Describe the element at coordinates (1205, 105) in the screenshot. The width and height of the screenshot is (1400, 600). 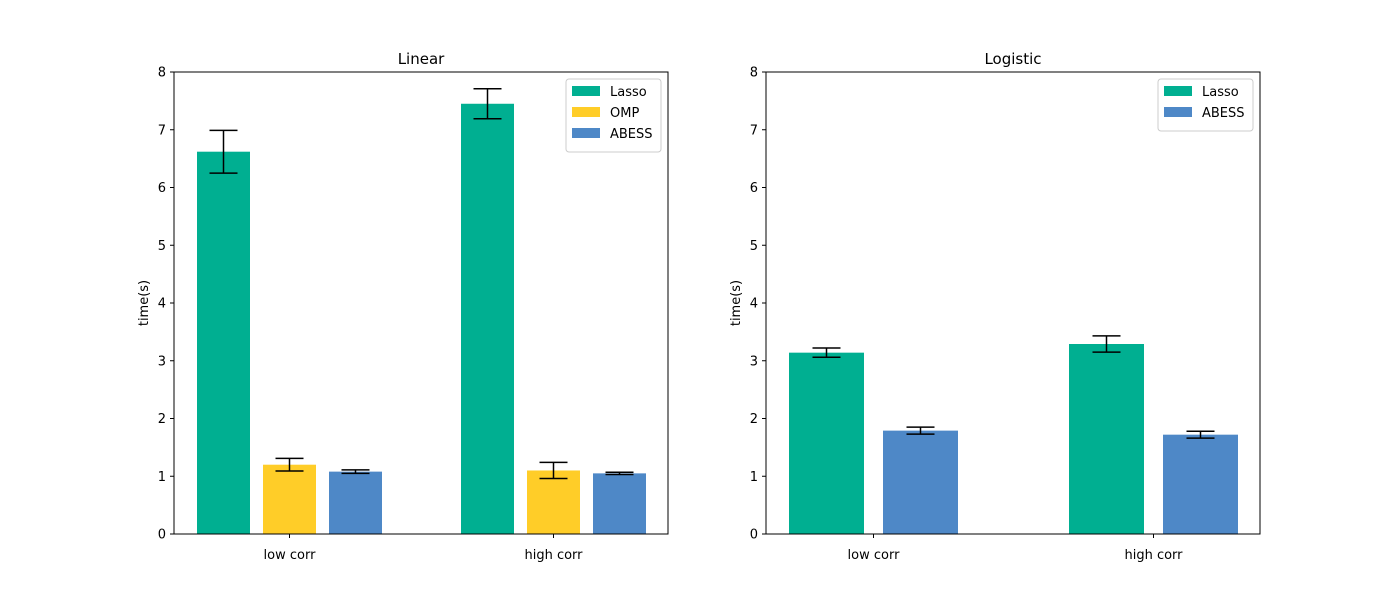
I see `legend: Lasso ABESS` at that location.